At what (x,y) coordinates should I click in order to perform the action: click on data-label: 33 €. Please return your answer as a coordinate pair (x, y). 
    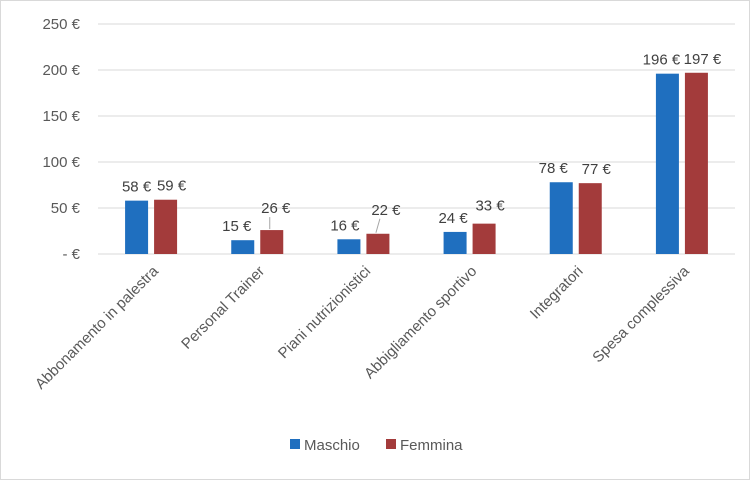
    Looking at the image, I should click on (490, 206).